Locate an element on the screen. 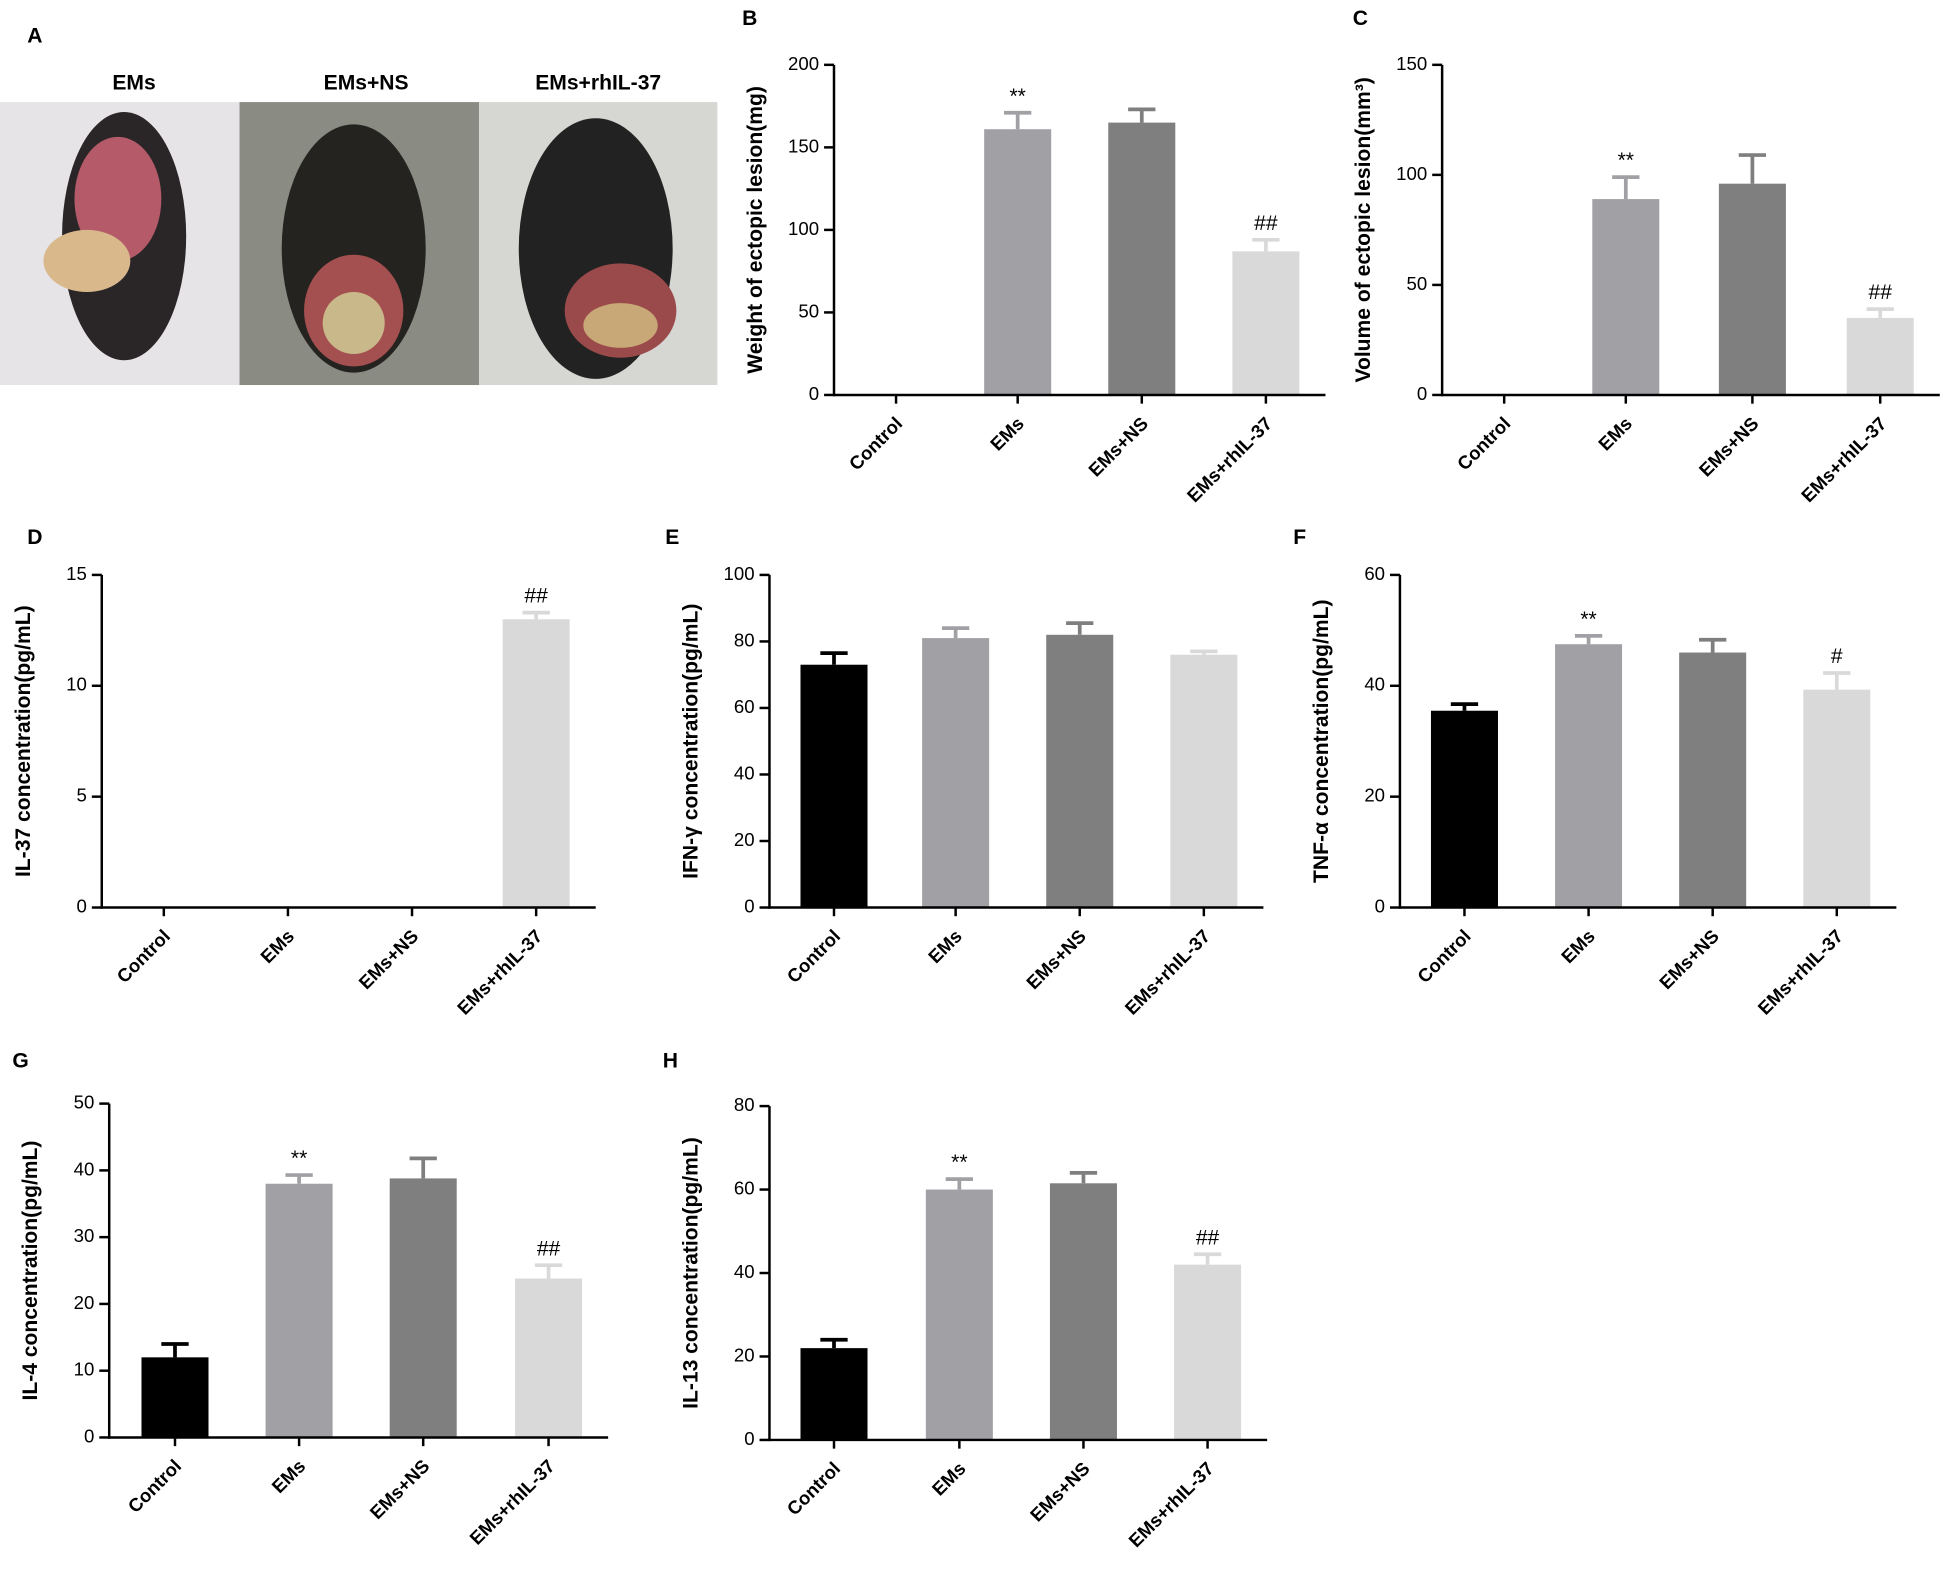  photo-caption: EMs+NS is located at coordinates (366, 83).